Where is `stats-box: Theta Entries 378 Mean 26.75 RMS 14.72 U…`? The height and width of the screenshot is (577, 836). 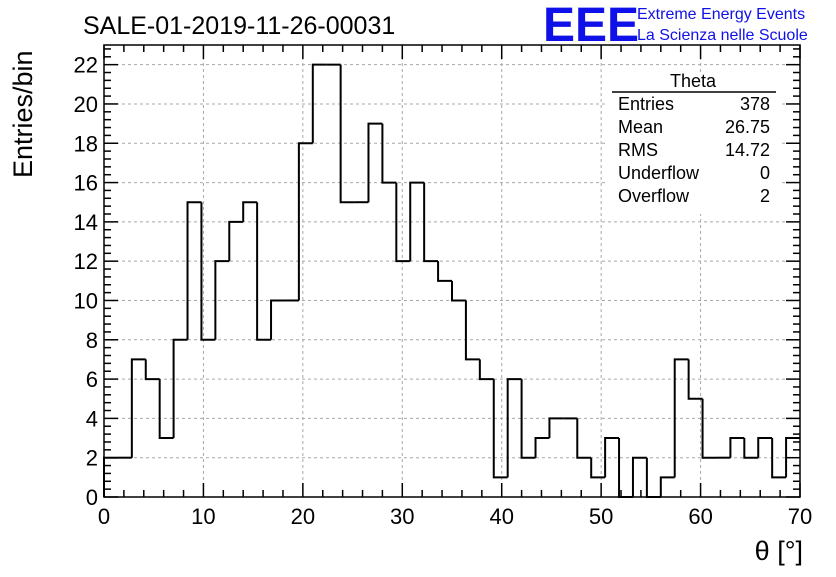 stats-box: Theta Entries 378 Mean 26.75 RMS 14.72 U… is located at coordinates (694, 142).